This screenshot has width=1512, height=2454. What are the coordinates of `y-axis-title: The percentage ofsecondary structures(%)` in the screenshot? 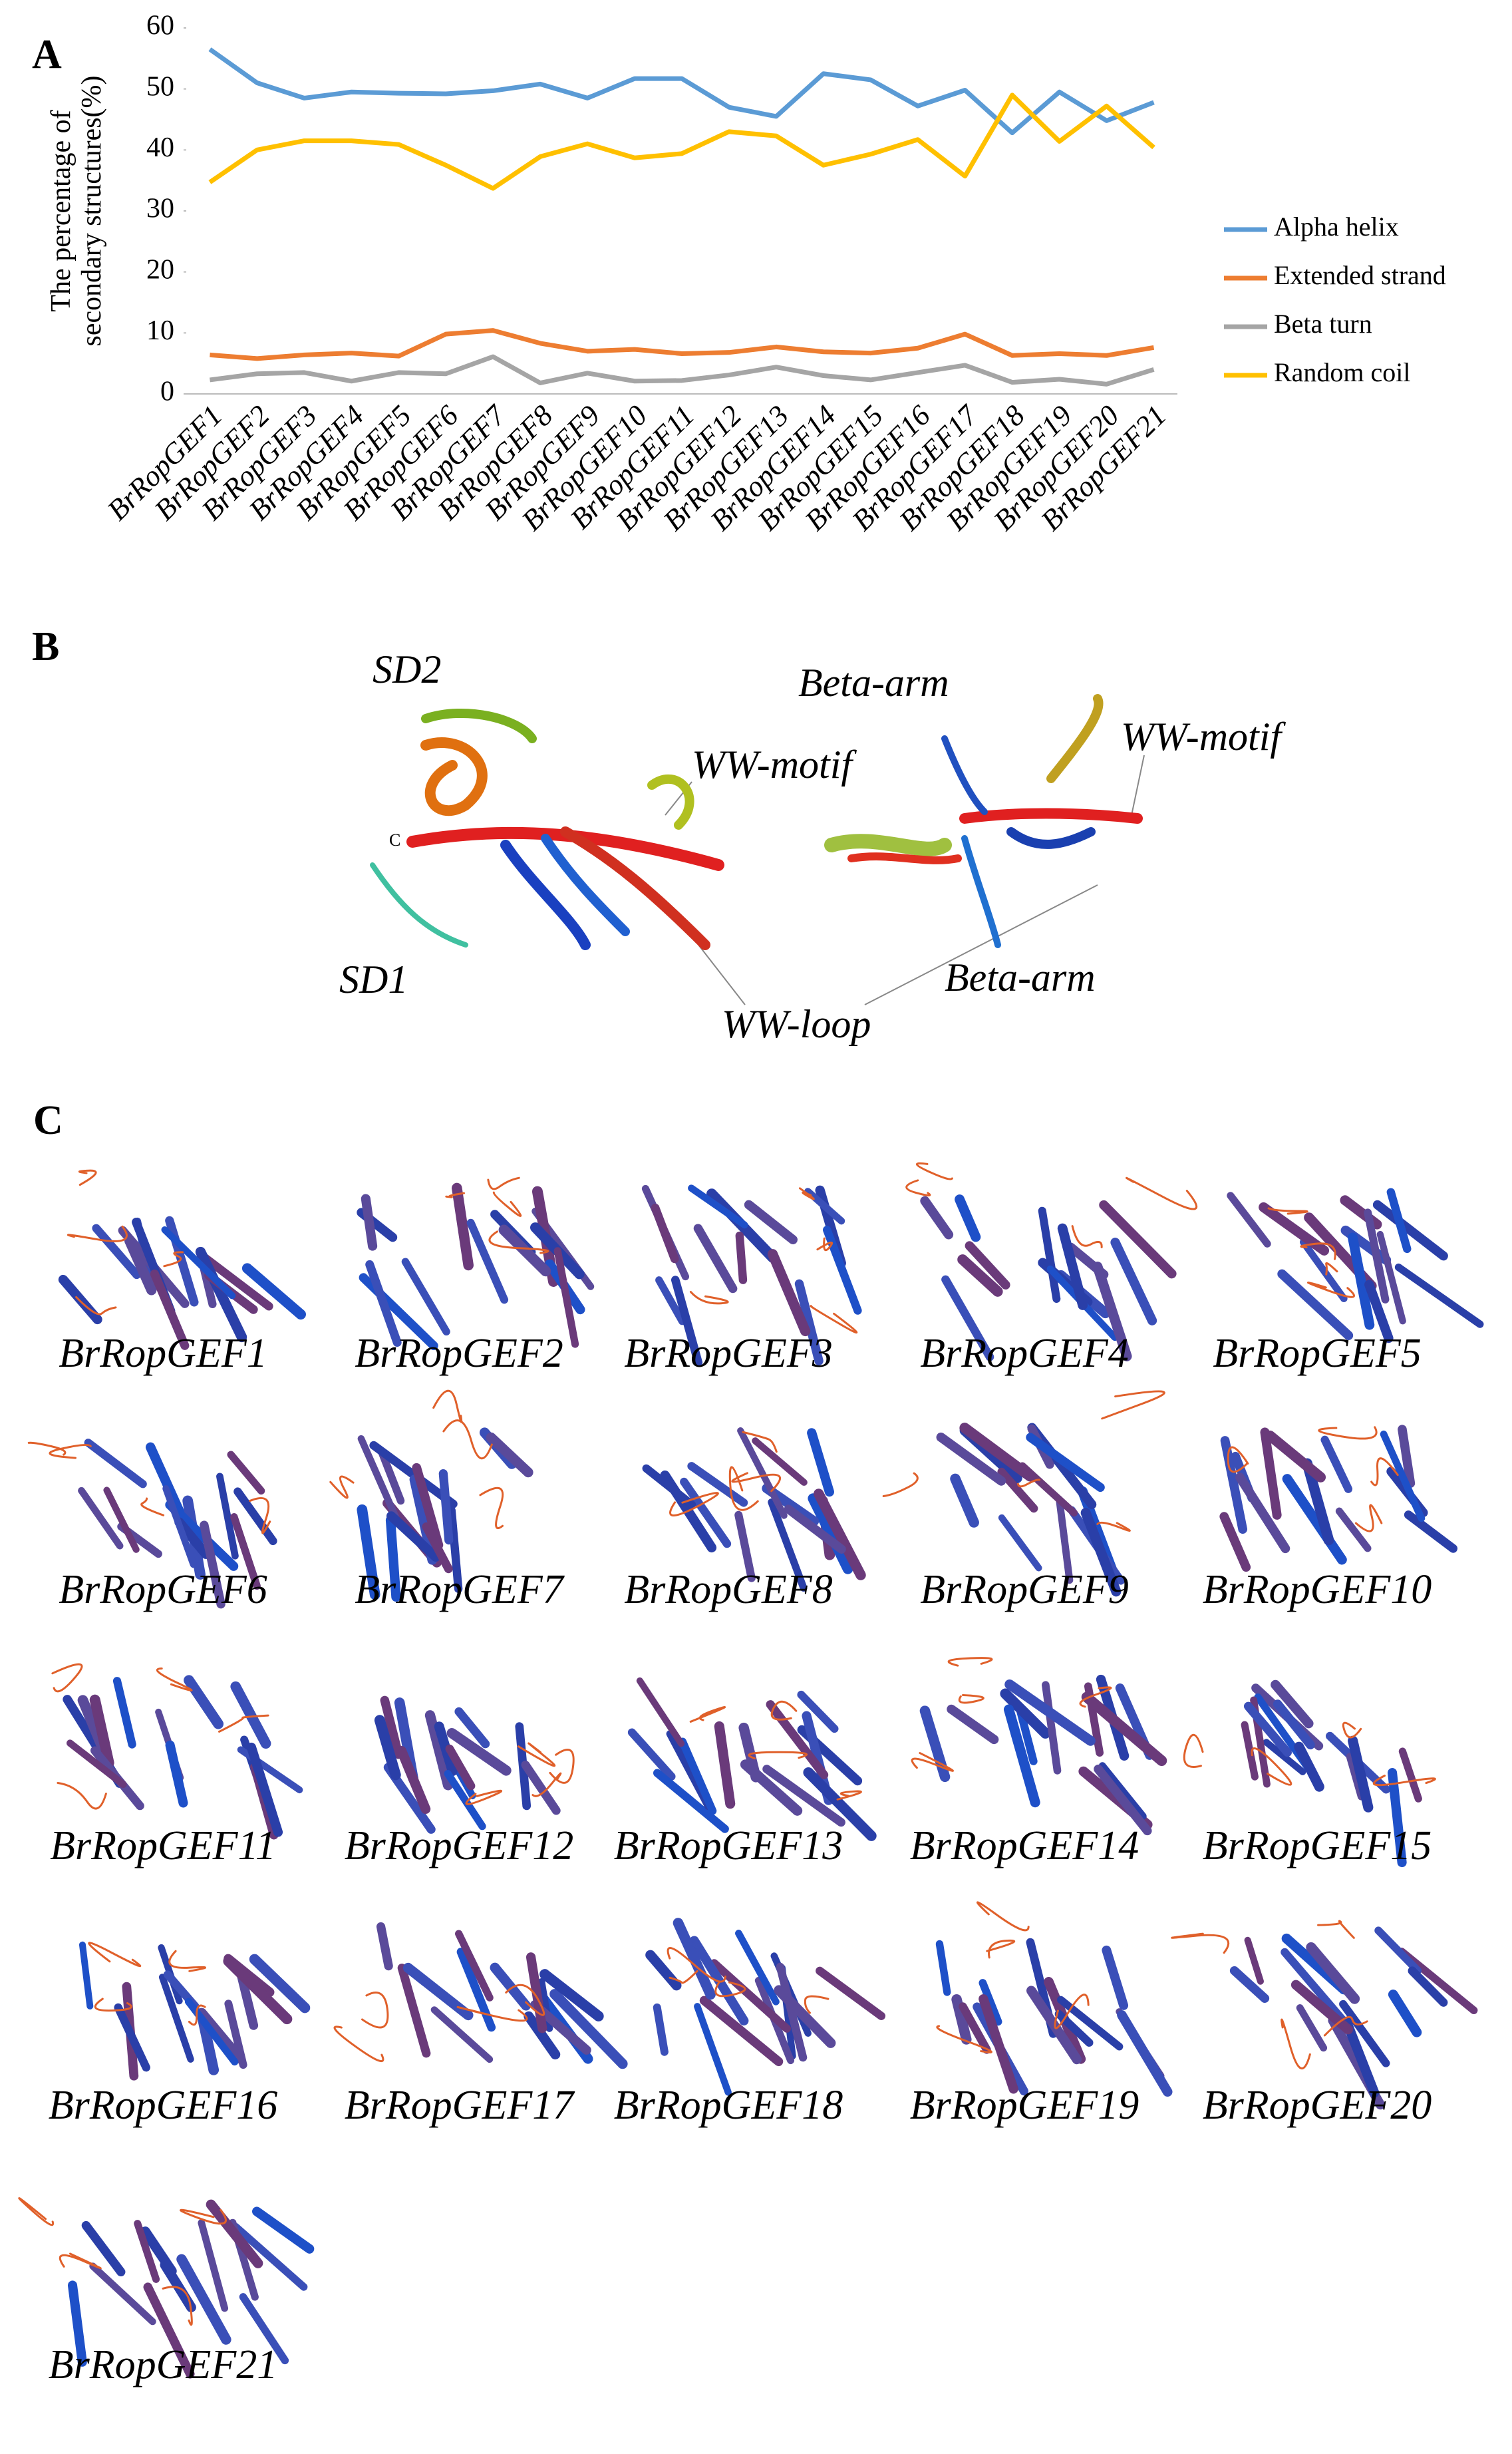 It's located at (76, 211).